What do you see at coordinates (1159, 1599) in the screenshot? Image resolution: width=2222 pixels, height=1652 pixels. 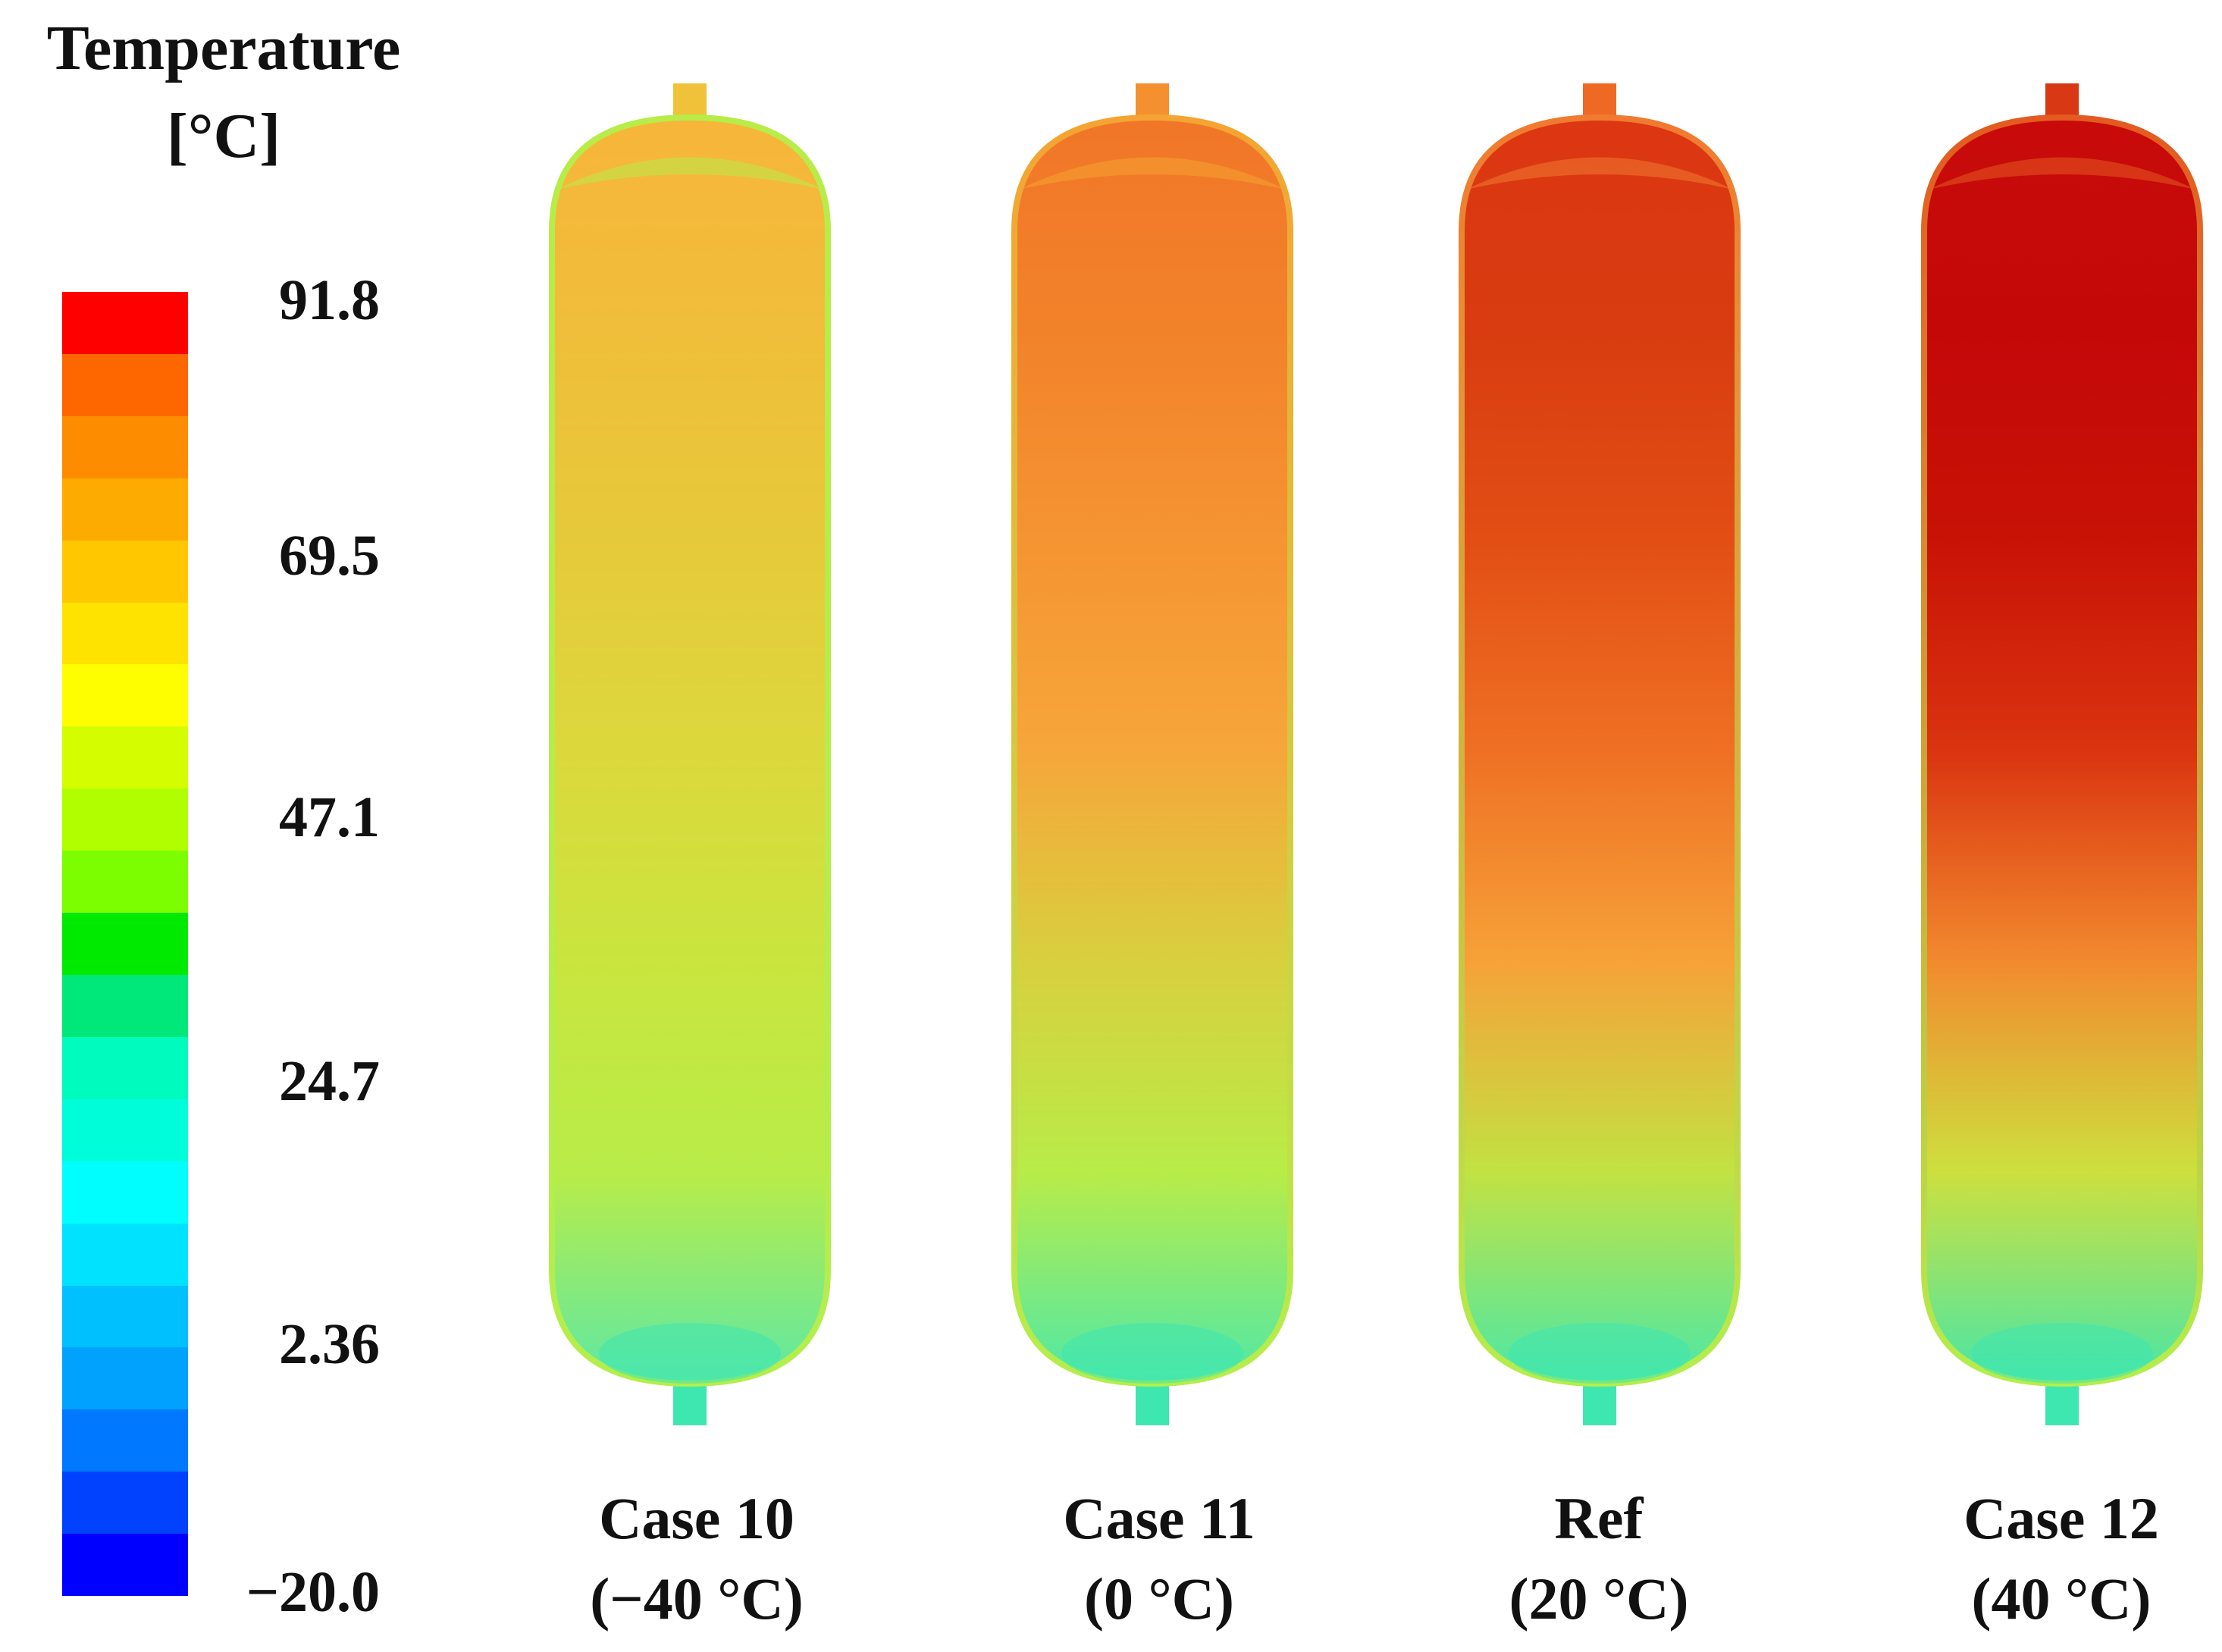 I see `case-condition: (0 °C)` at bounding box center [1159, 1599].